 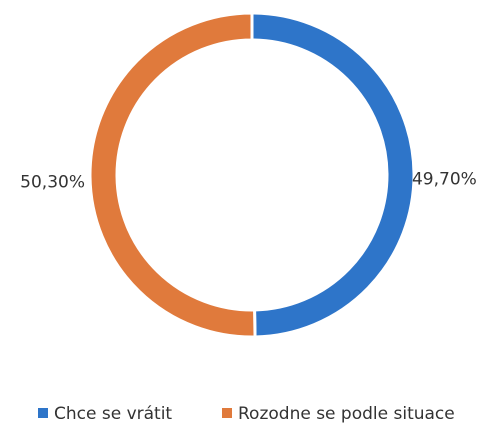 I want to click on legend-label: Chce se vrátit, so click(x=113, y=414).